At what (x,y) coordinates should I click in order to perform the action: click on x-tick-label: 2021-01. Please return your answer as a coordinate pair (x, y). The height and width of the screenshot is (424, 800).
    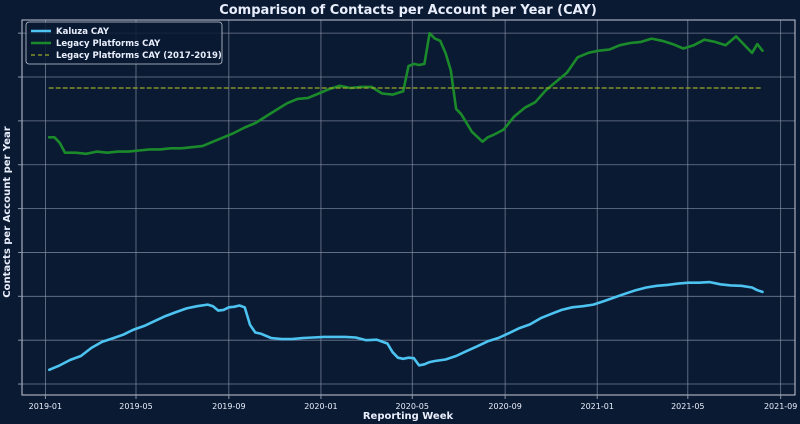
    Looking at the image, I should click on (597, 406).